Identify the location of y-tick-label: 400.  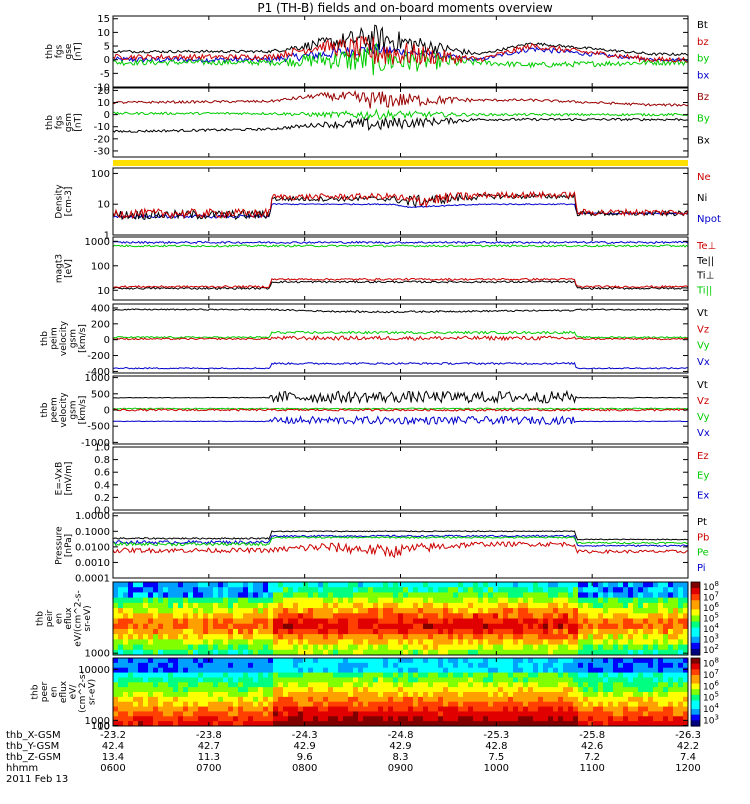
(100, 308).